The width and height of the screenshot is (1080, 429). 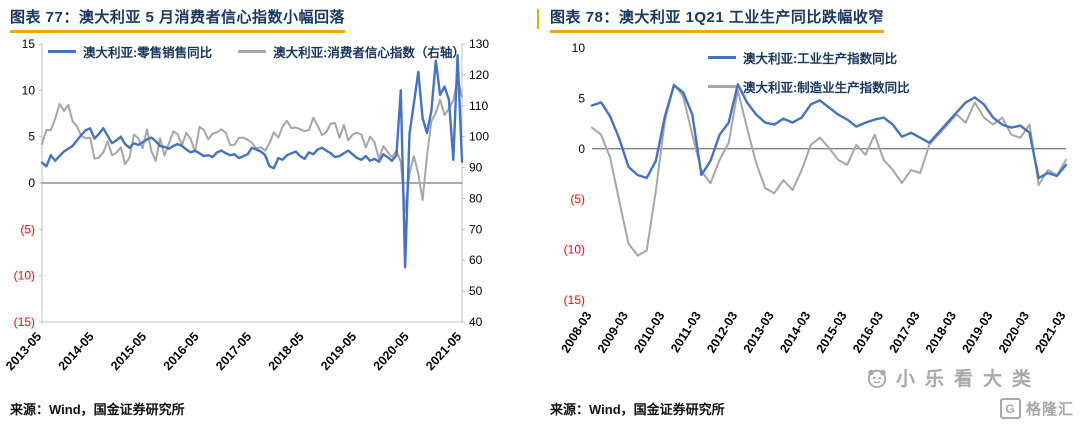 What do you see at coordinates (877, 378) in the screenshot?
I see `mascot-face-icon` at bounding box center [877, 378].